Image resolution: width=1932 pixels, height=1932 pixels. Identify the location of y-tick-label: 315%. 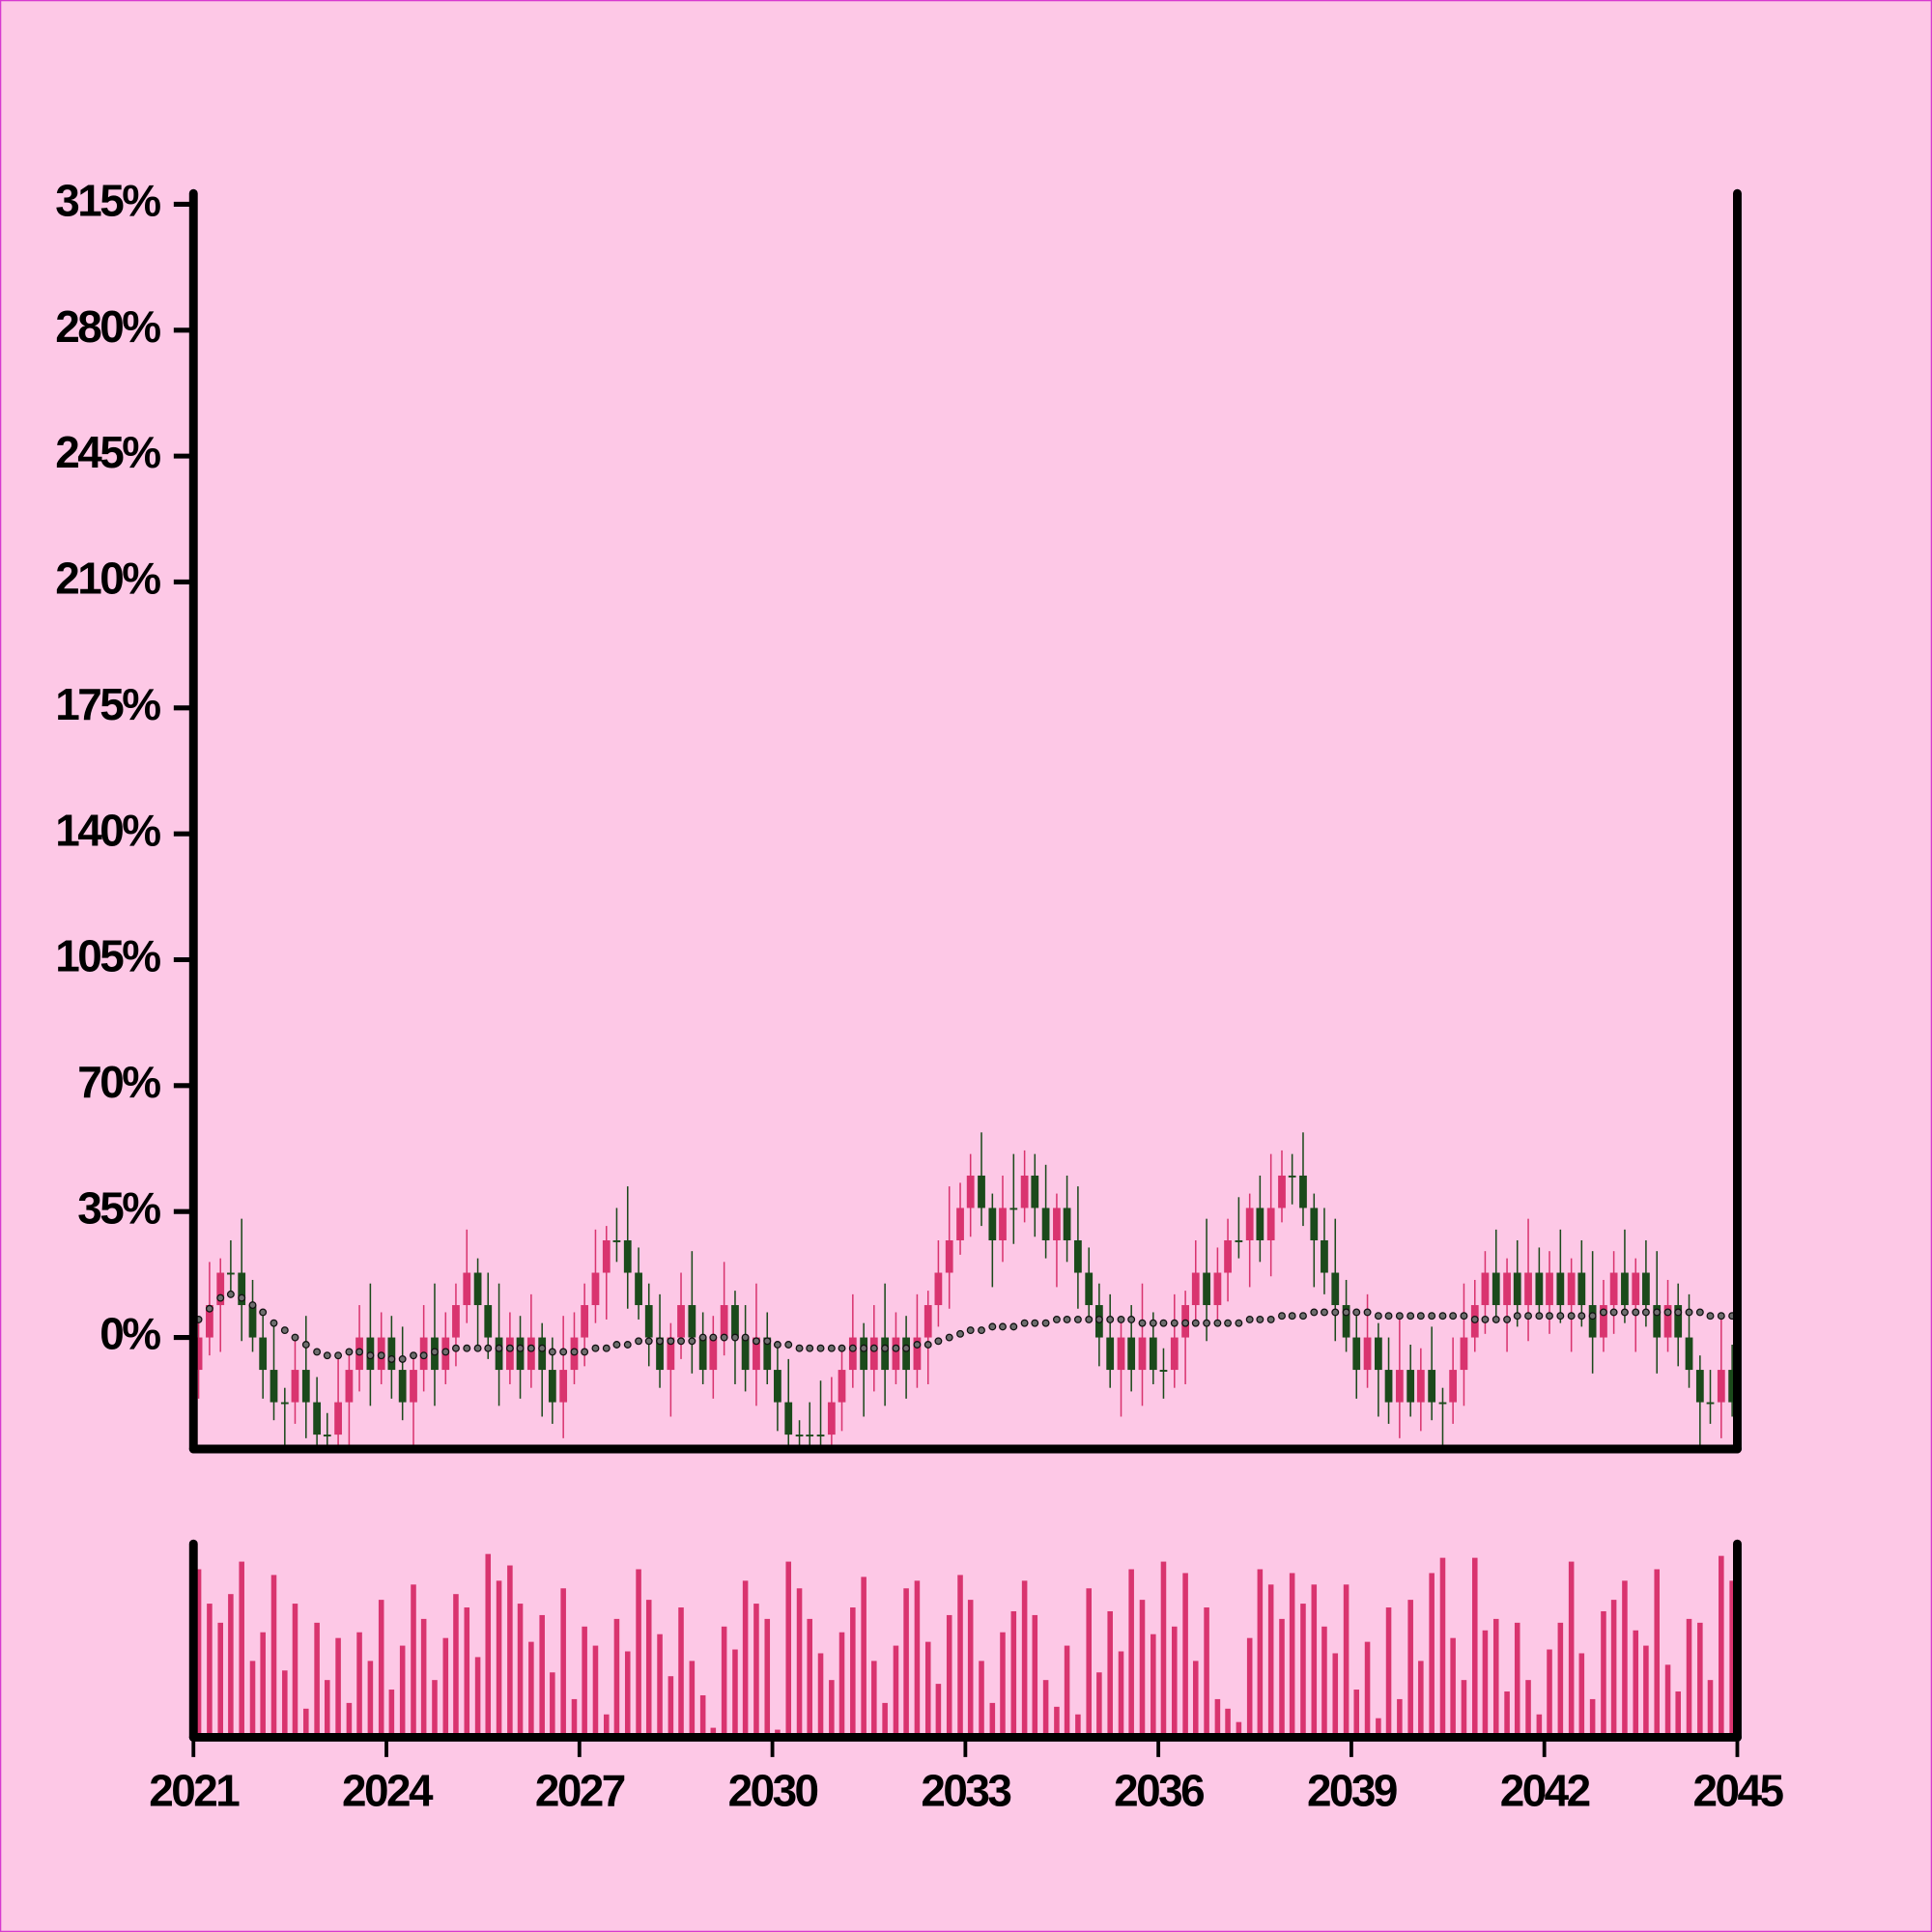
(107, 201).